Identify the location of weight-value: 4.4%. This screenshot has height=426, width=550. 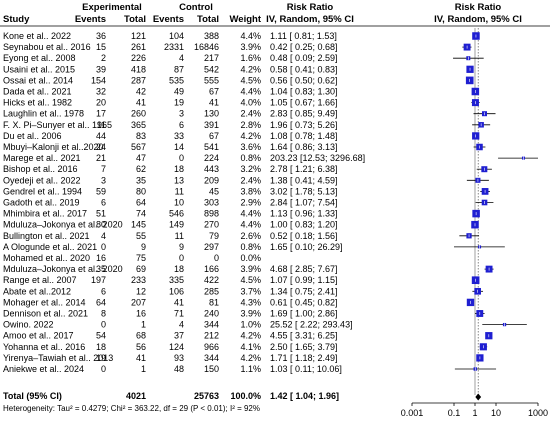
(250, 214).